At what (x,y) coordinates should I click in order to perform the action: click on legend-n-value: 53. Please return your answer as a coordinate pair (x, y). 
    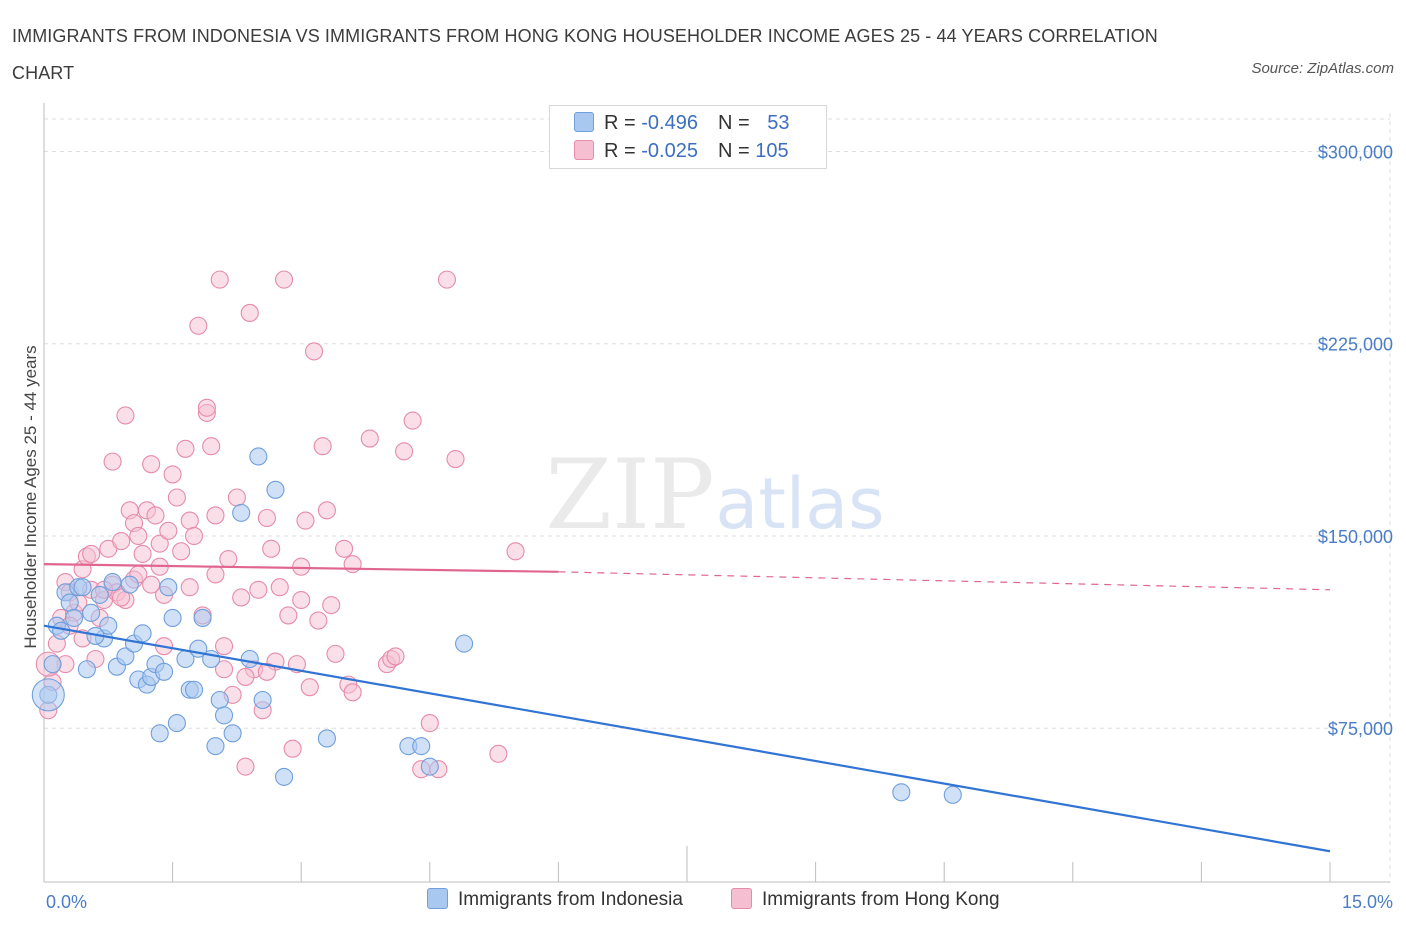
    Looking at the image, I should click on (778, 123).